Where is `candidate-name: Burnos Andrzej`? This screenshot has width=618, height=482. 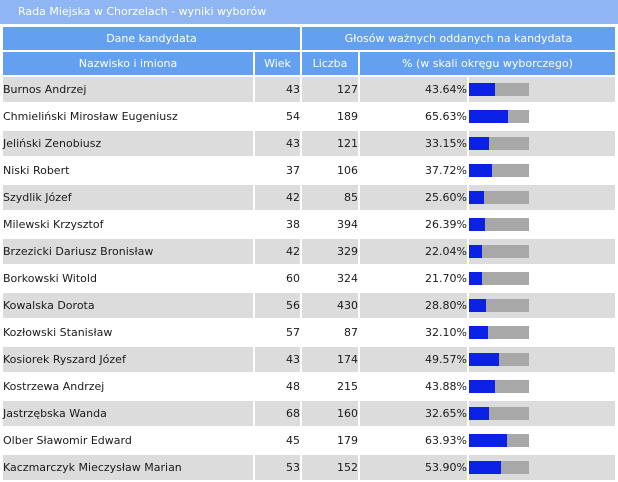
candidate-name: Burnos Andrzej is located at coordinates (128, 89).